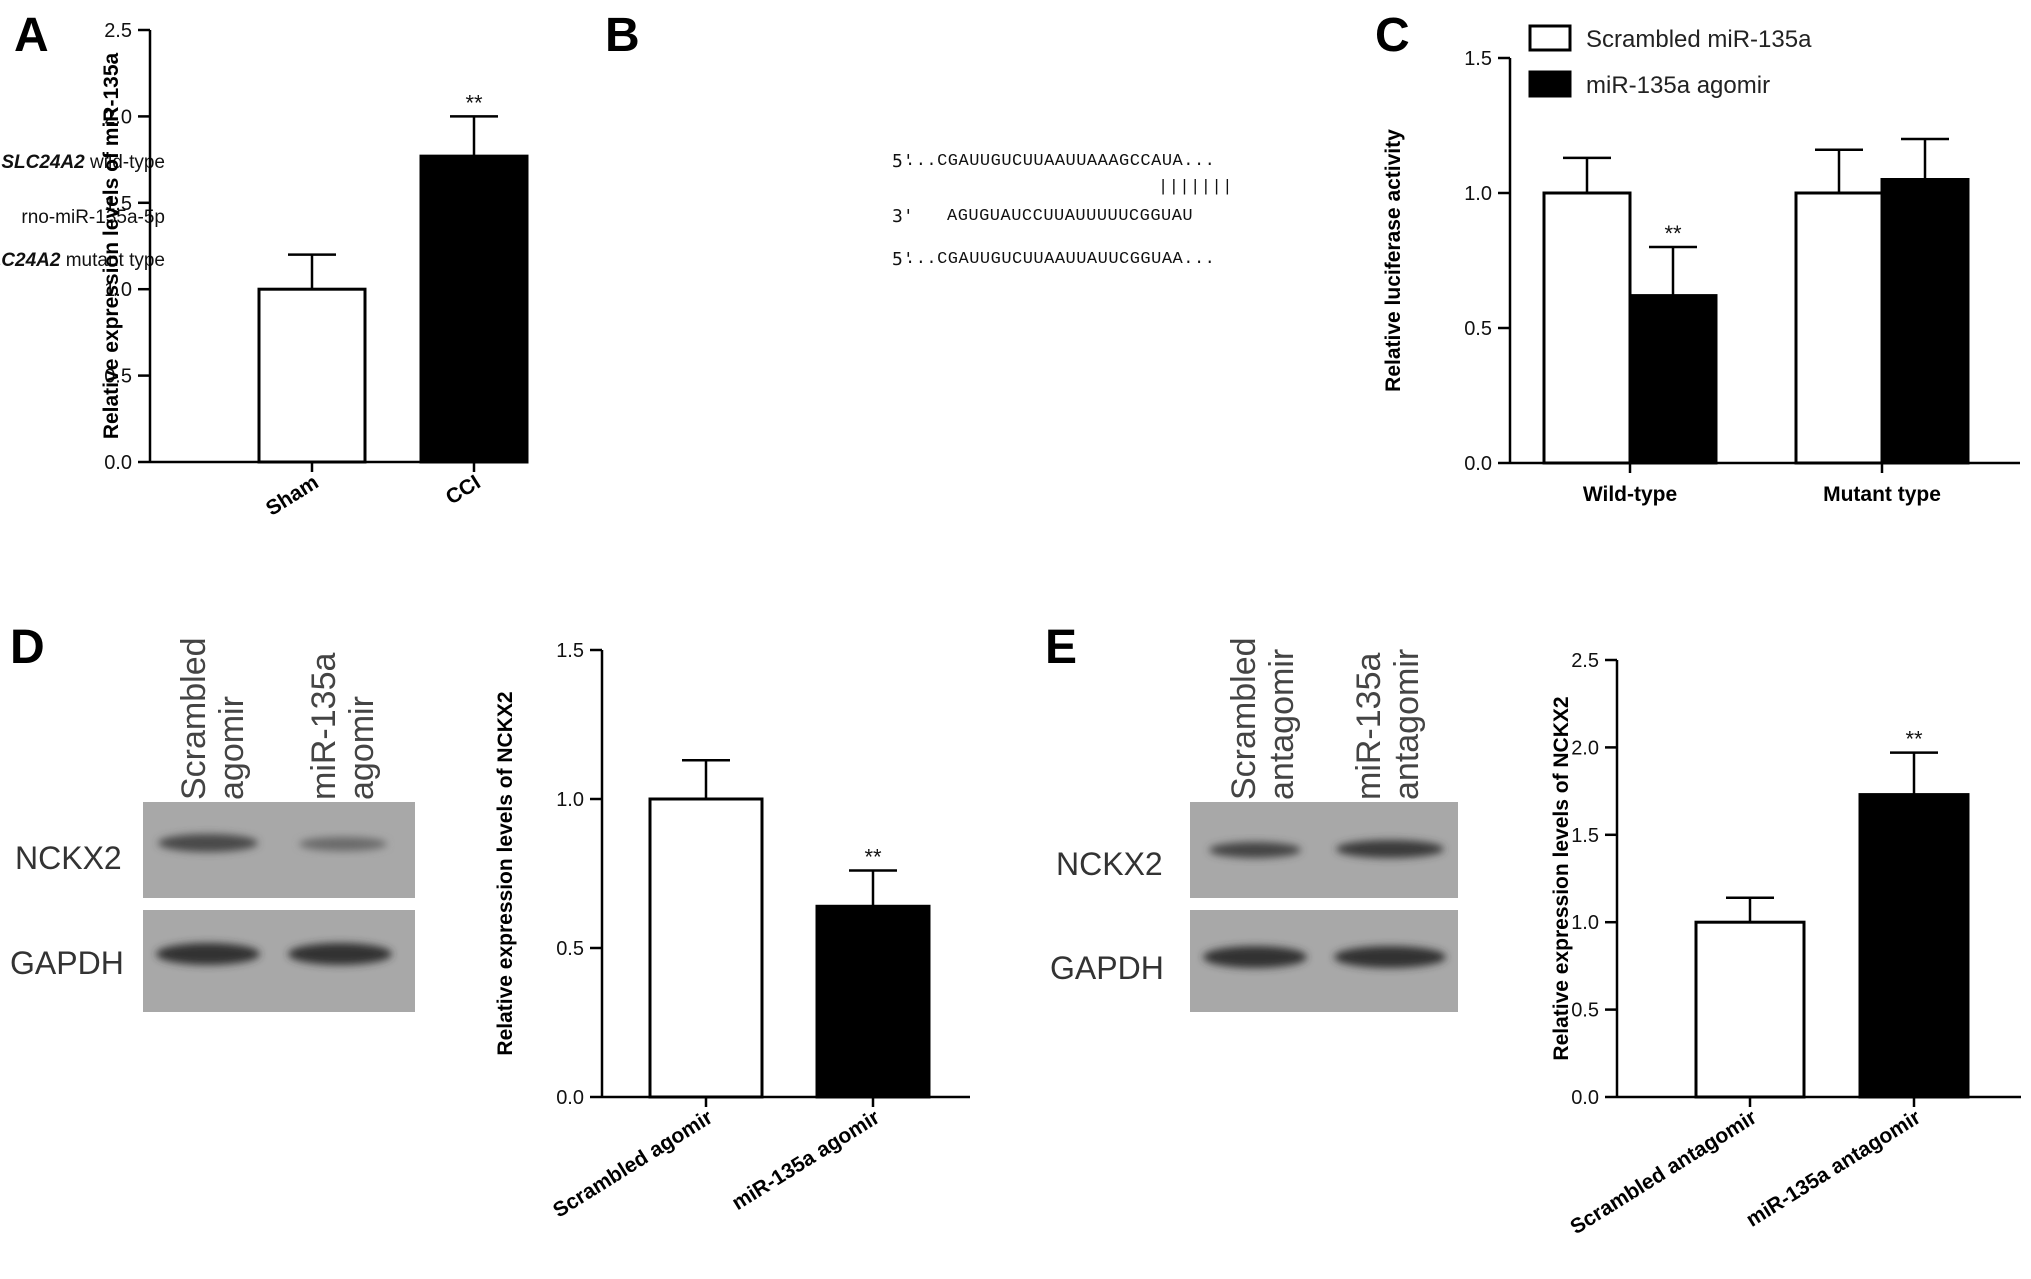 This screenshot has width=2031, height=1279. I want to click on blot-d-image, so click(279, 907).